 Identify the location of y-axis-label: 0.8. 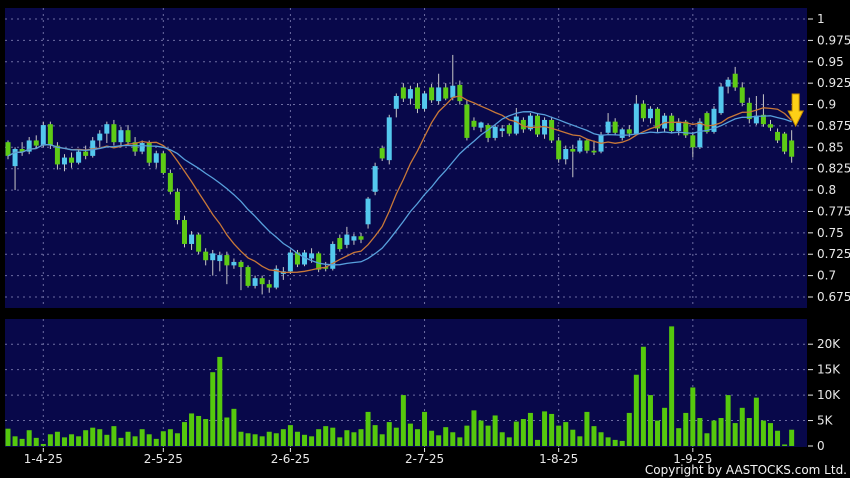
(826, 190).